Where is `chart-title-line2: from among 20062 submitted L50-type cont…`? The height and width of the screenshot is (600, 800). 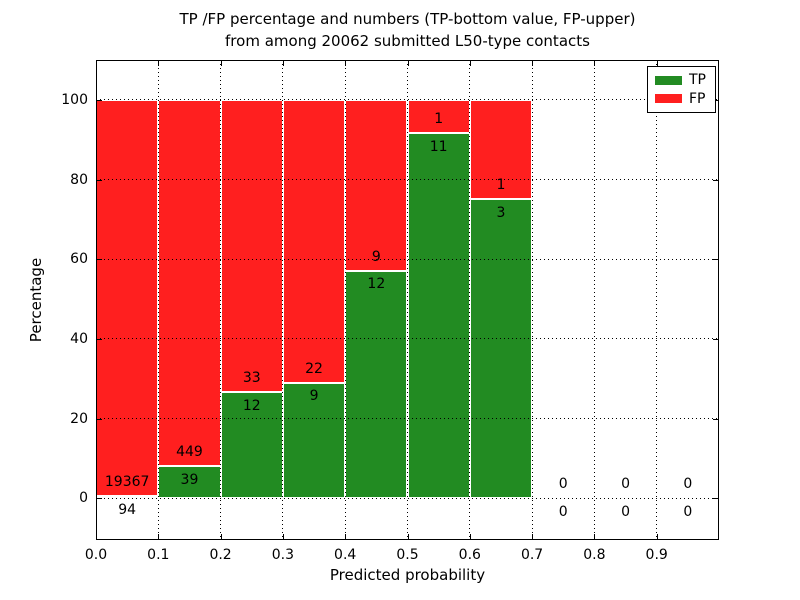 chart-title-line2: from among 20062 submitted L50-type cont… is located at coordinates (407, 41).